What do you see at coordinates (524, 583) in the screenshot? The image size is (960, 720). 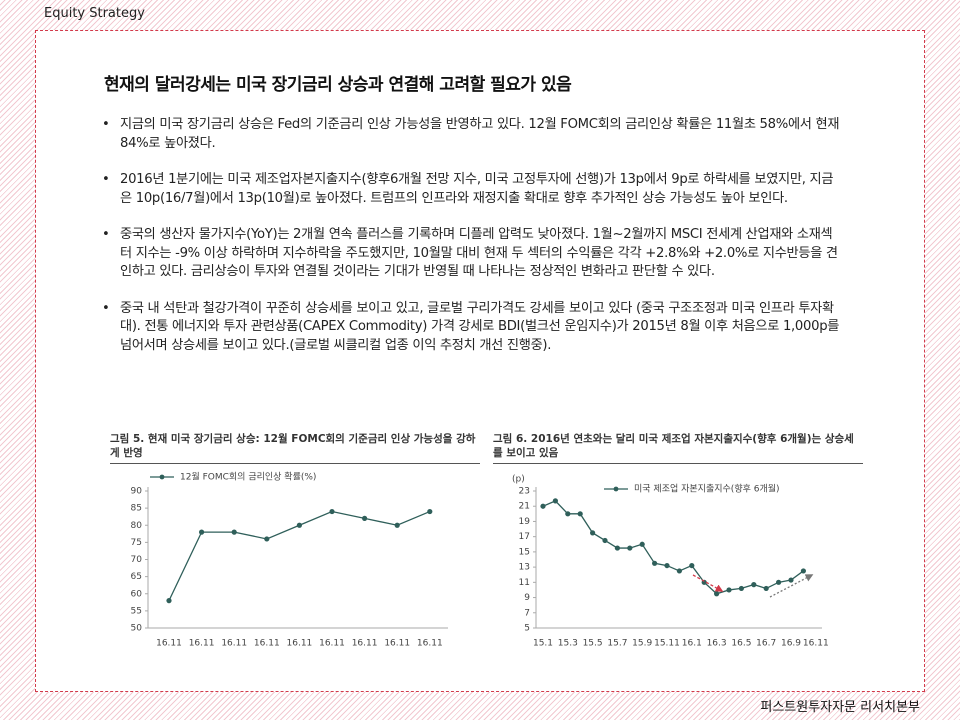 I see `y-tick-label: 11` at bounding box center [524, 583].